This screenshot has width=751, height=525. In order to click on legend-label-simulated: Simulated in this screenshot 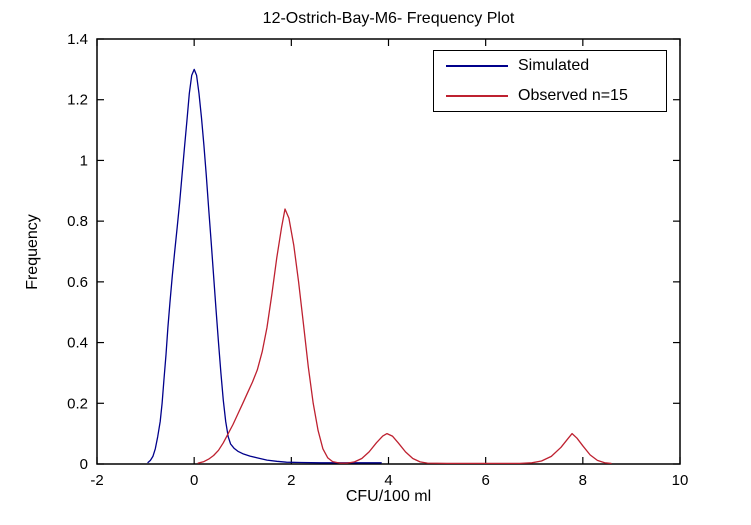, I will do `click(554, 66)`.